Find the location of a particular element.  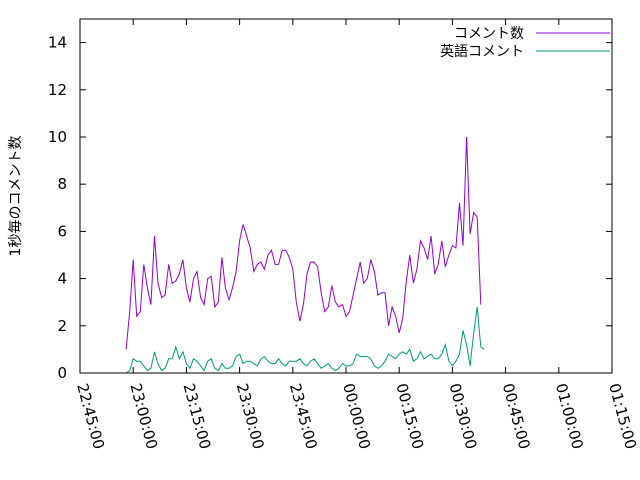

x-tick-label: 01:00:00 is located at coordinates (569, 416).